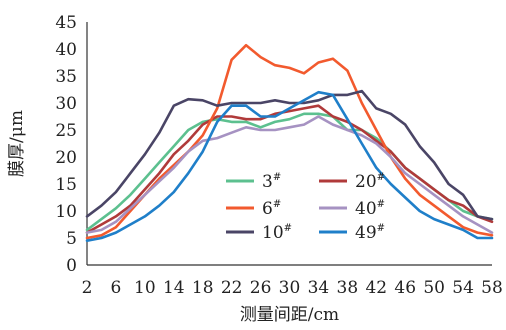 This screenshot has height=330, width=506. Describe the element at coordinates (434, 288) in the screenshot. I see `x-tick-label: 50` at that location.